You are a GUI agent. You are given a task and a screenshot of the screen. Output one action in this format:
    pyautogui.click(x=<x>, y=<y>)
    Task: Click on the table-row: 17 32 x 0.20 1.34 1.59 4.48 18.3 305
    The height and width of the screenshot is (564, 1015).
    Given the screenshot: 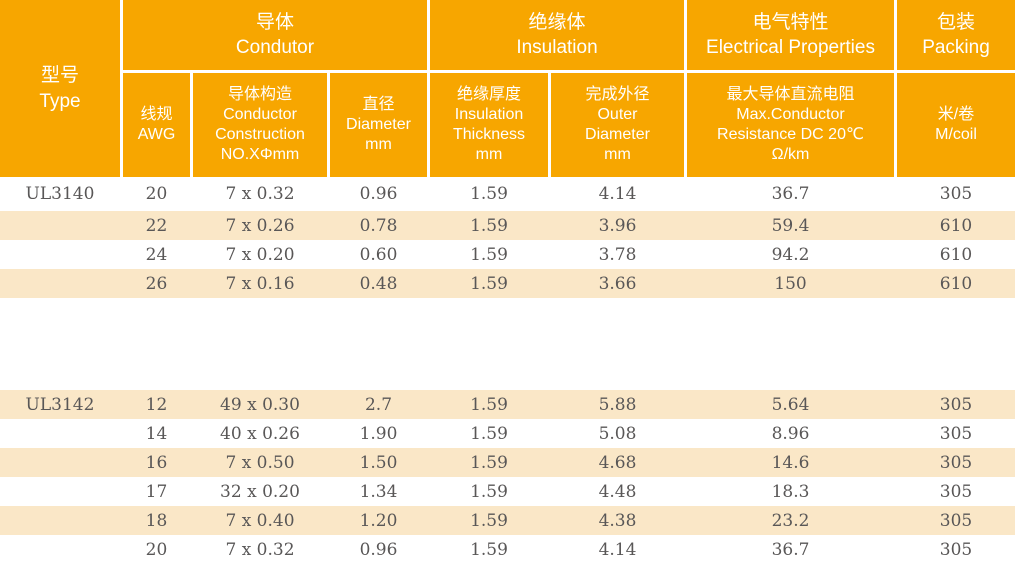 What is the action you would take?
    pyautogui.click(x=507, y=491)
    